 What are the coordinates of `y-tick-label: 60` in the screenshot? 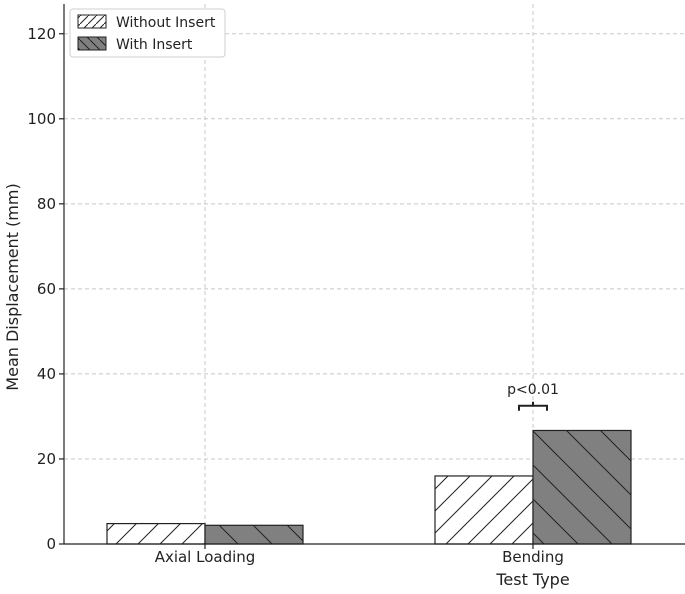 It's located at (46, 289).